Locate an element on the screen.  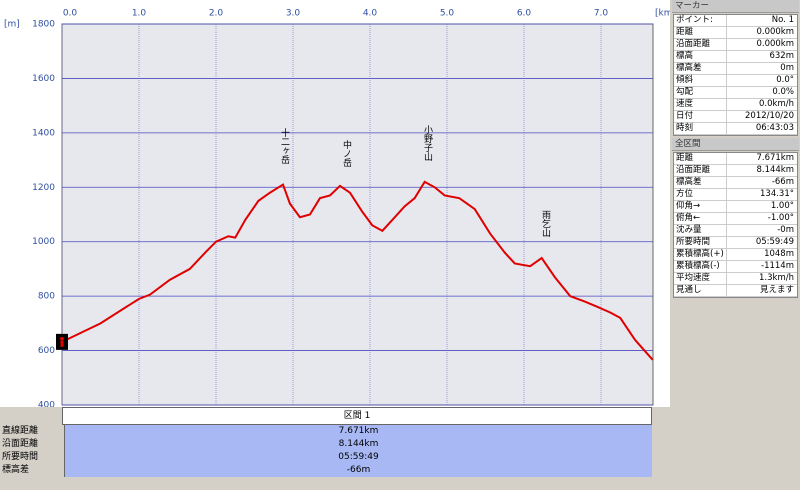
x-tick-label: 6.0 is located at coordinates (524, 14).